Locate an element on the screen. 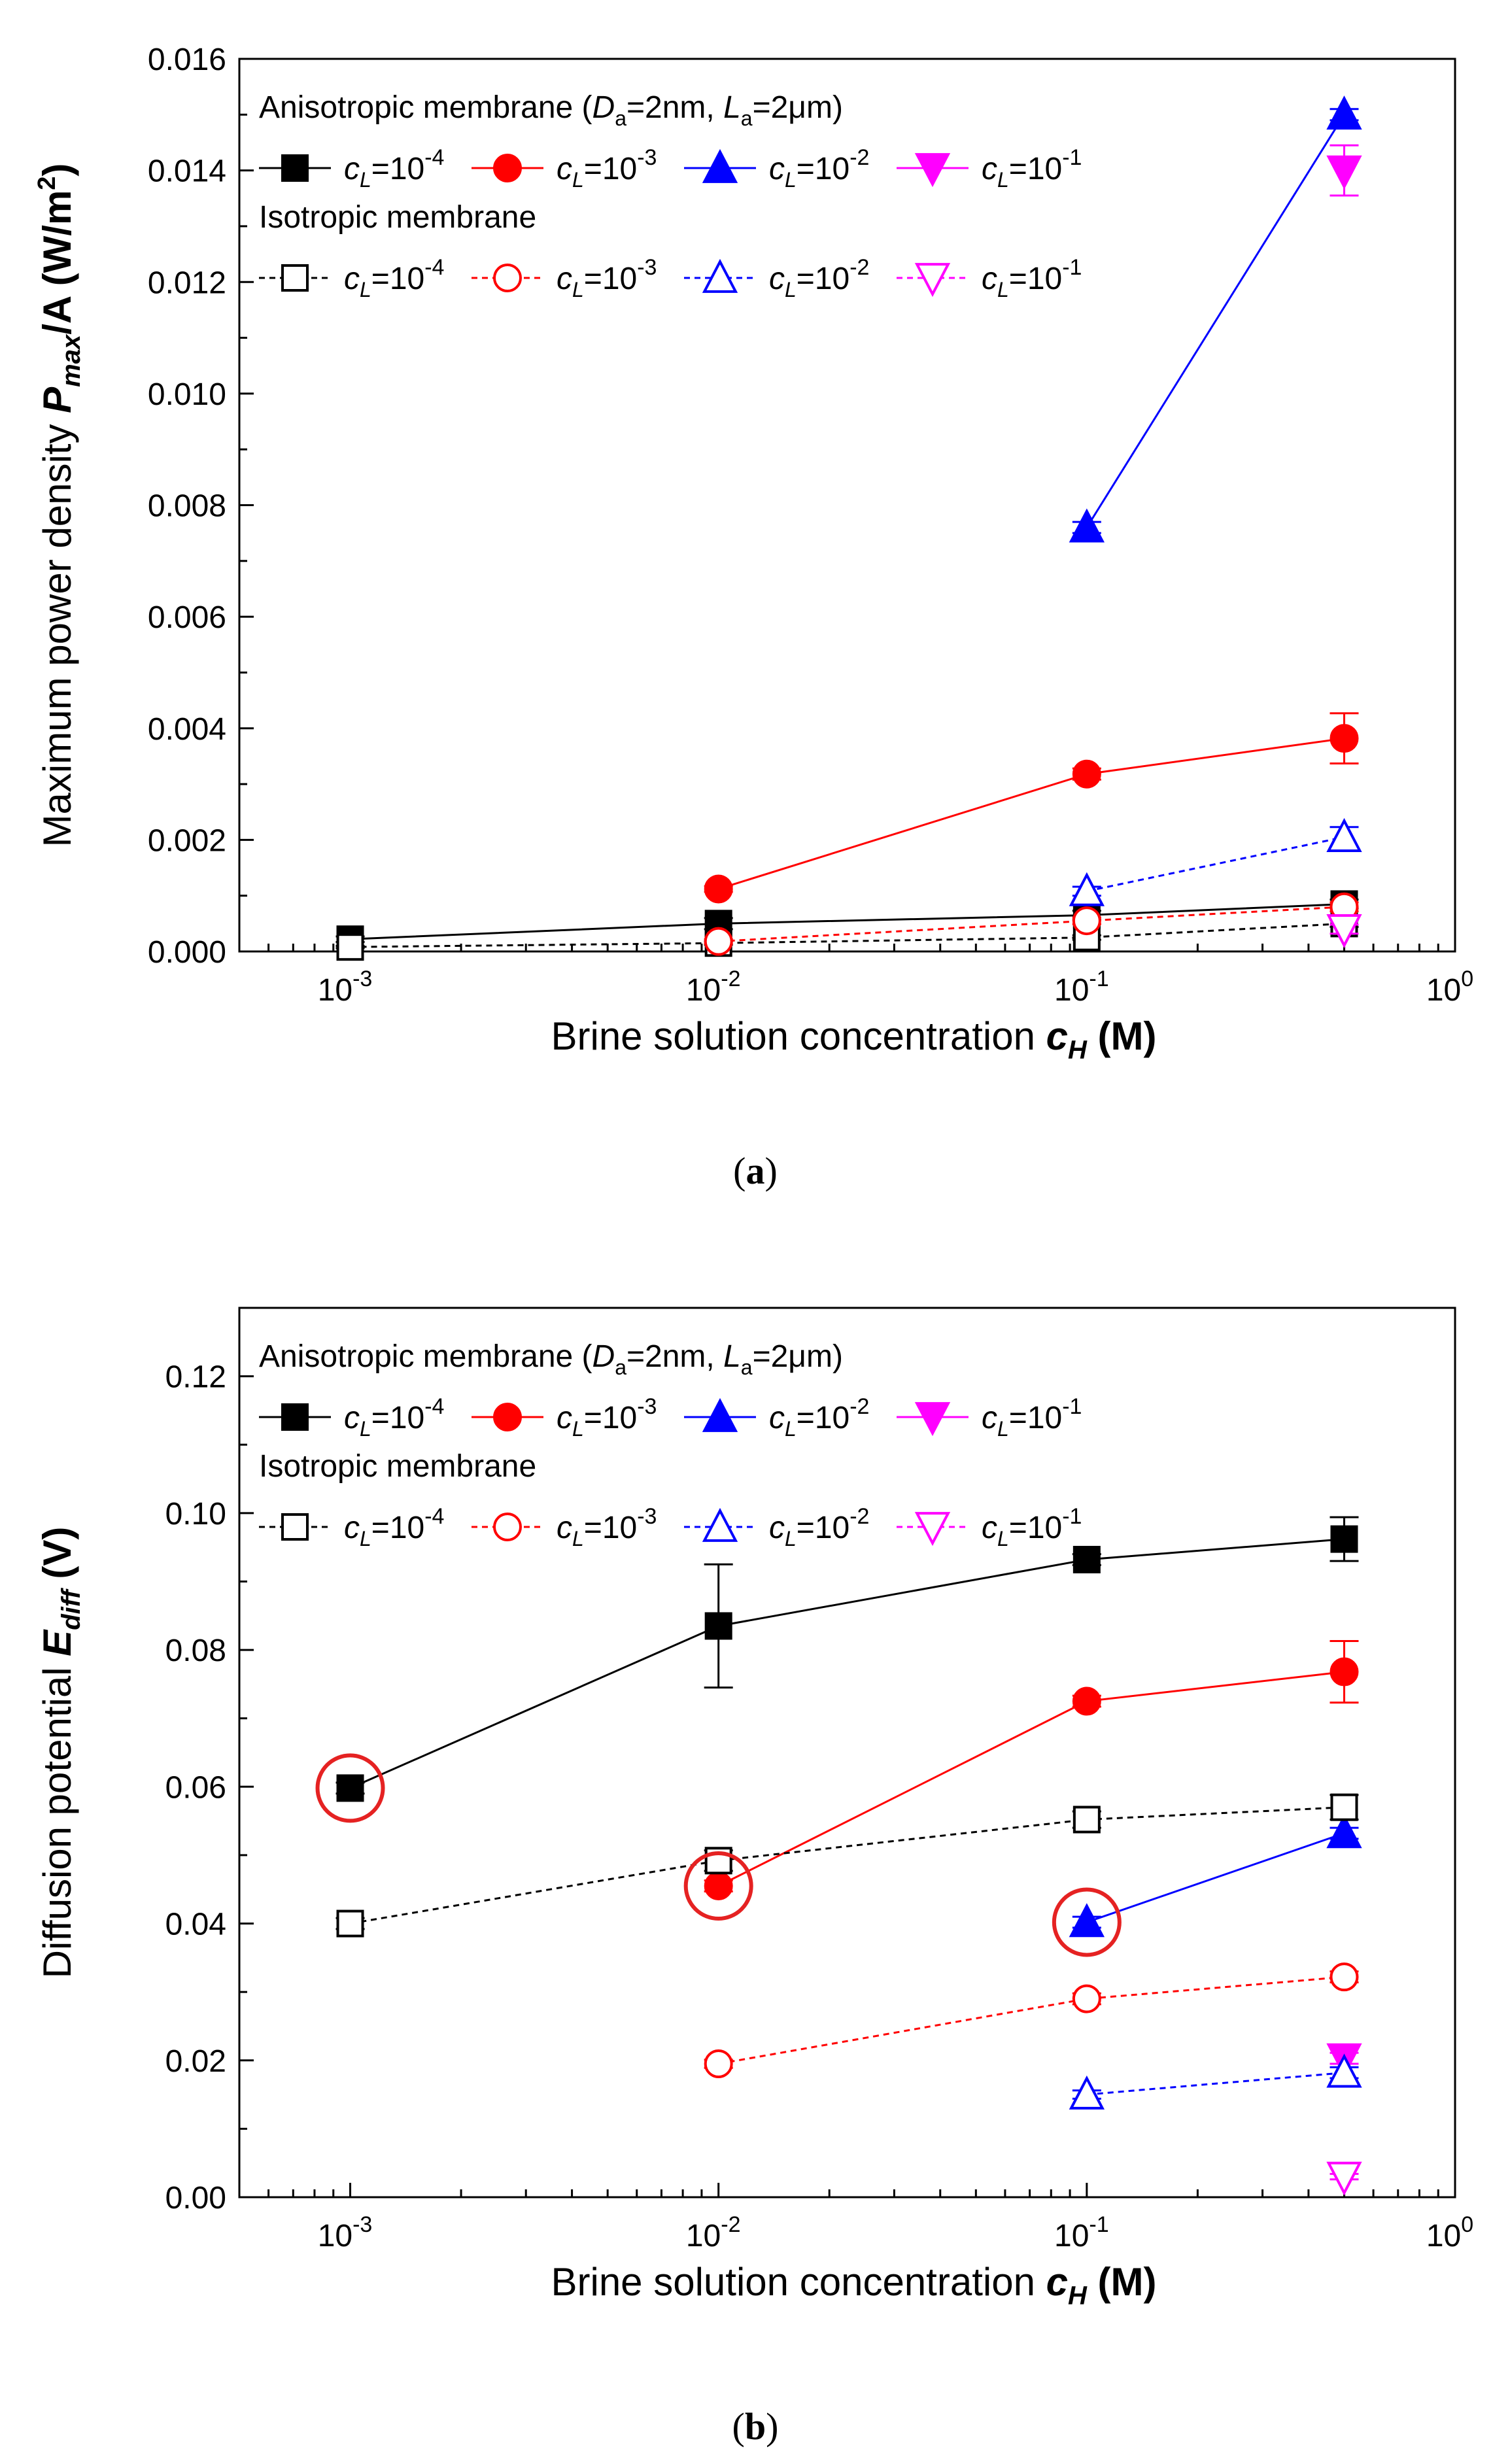 The height and width of the screenshot is (2464, 1510). y-tick-label: 0.12 is located at coordinates (196, 1377).